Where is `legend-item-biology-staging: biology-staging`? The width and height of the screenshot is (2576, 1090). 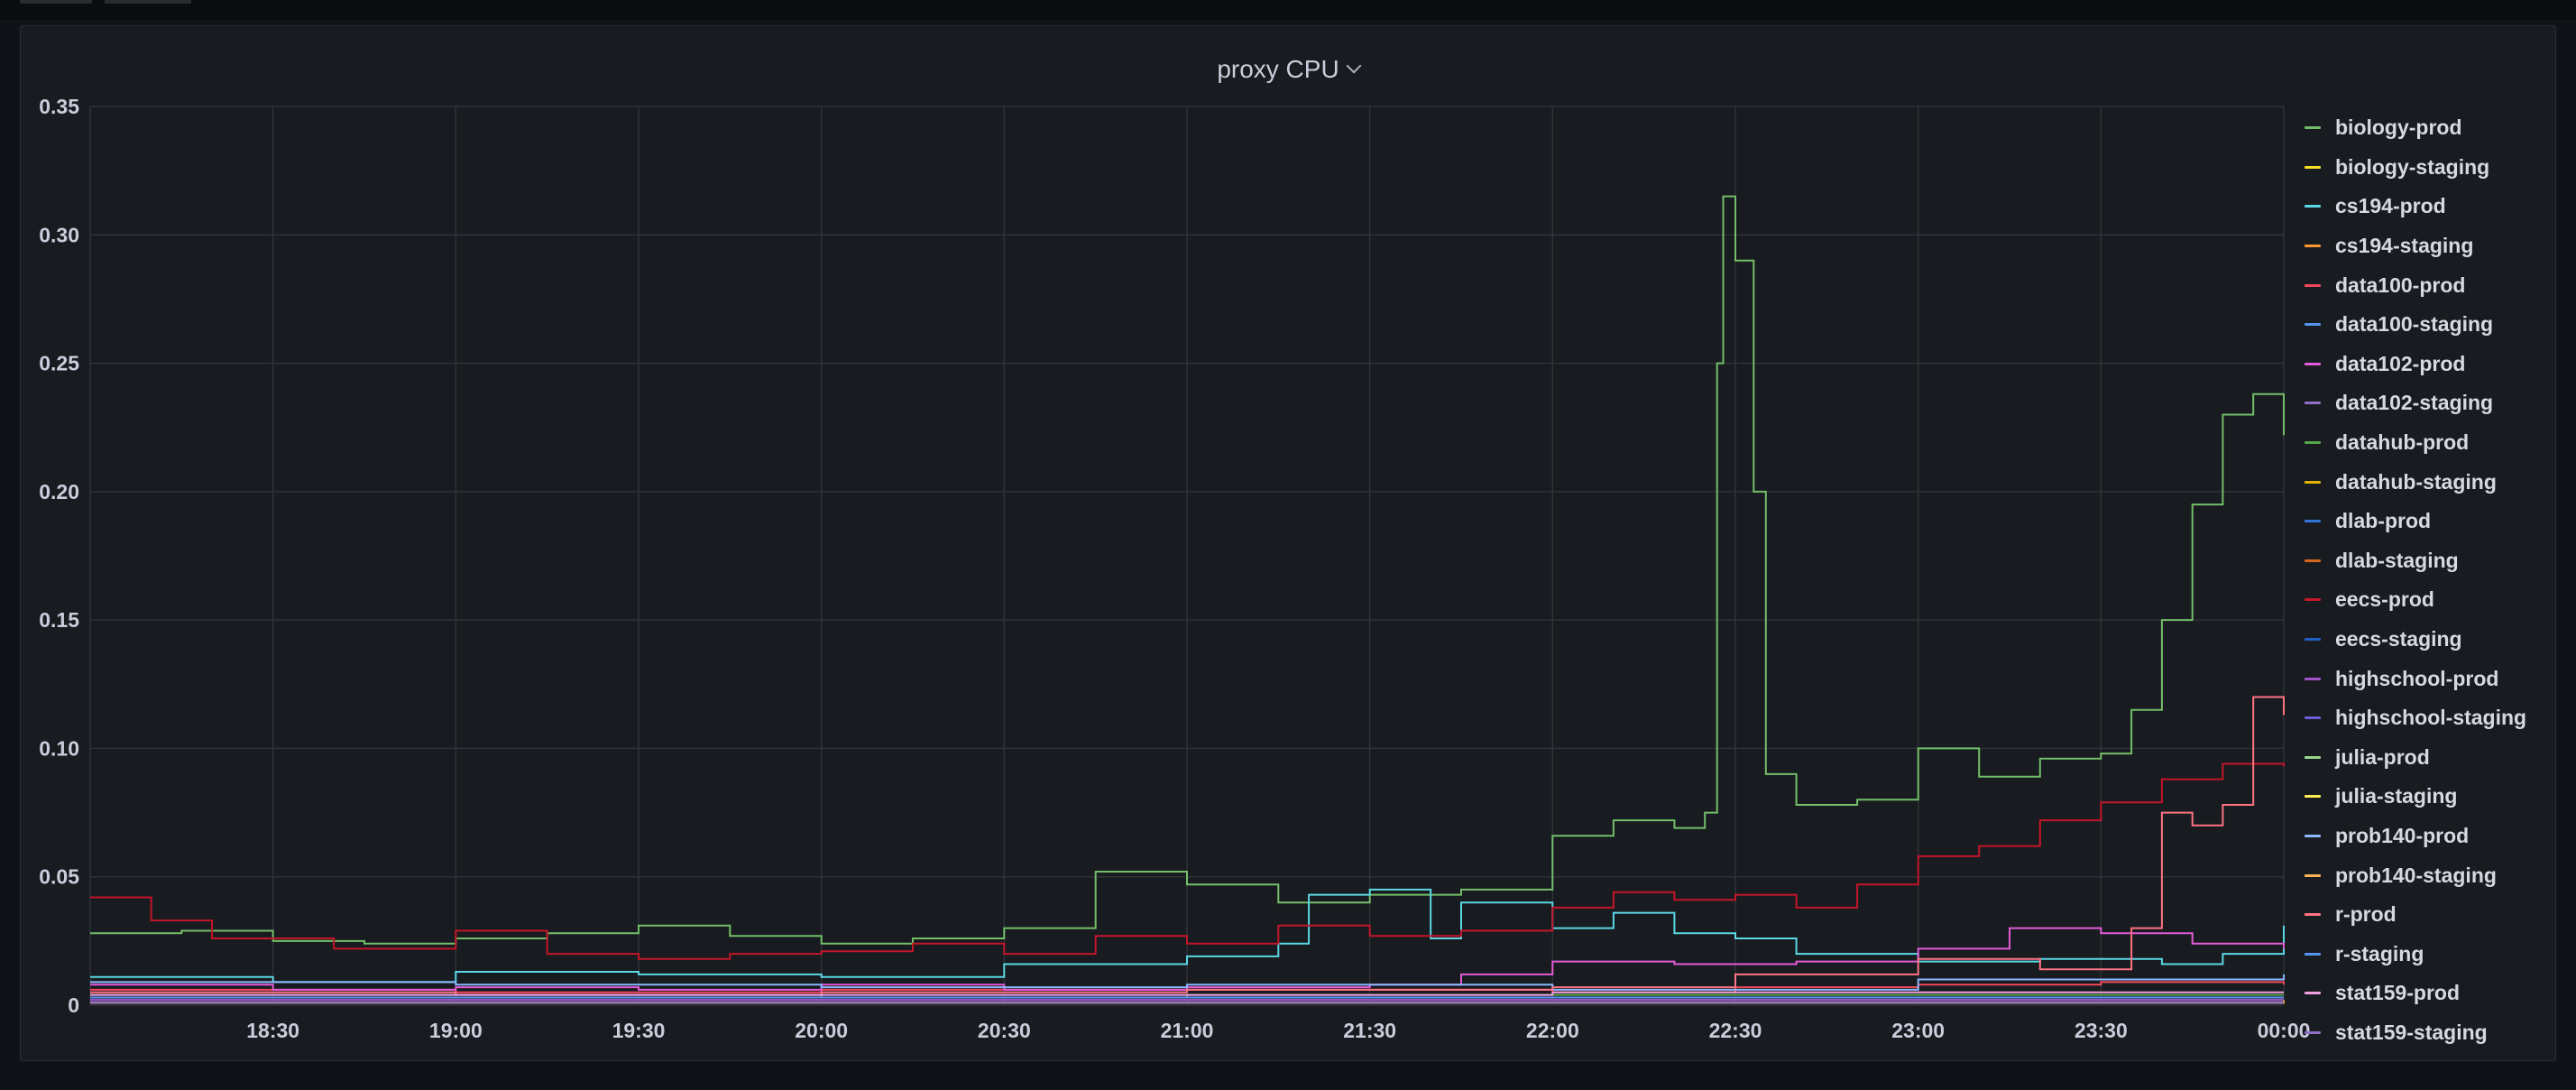 legend-item-biology-staging: biology-staging is located at coordinates (2431, 168).